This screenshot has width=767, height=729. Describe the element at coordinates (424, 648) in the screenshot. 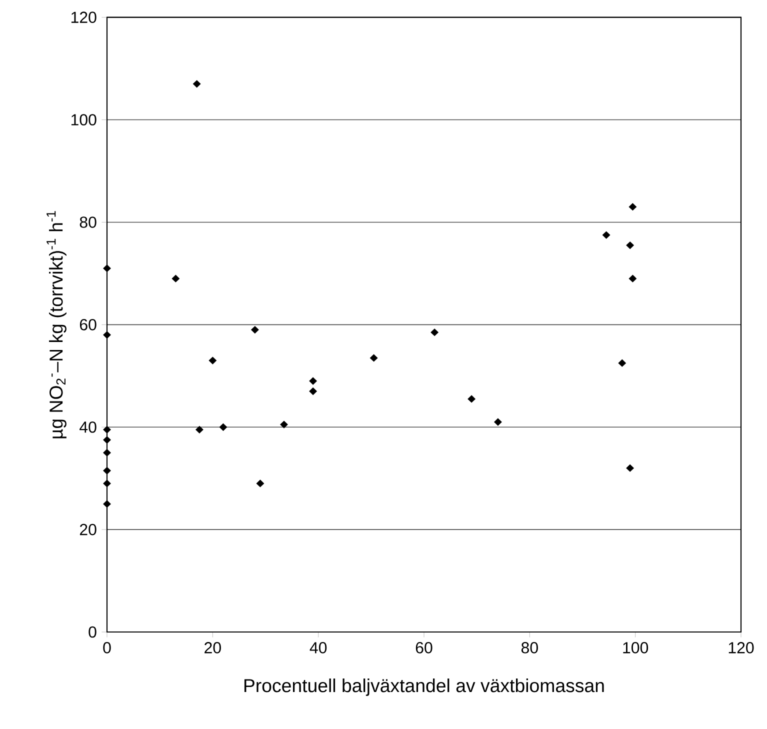

I see `x-tick-label: 60` at that location.